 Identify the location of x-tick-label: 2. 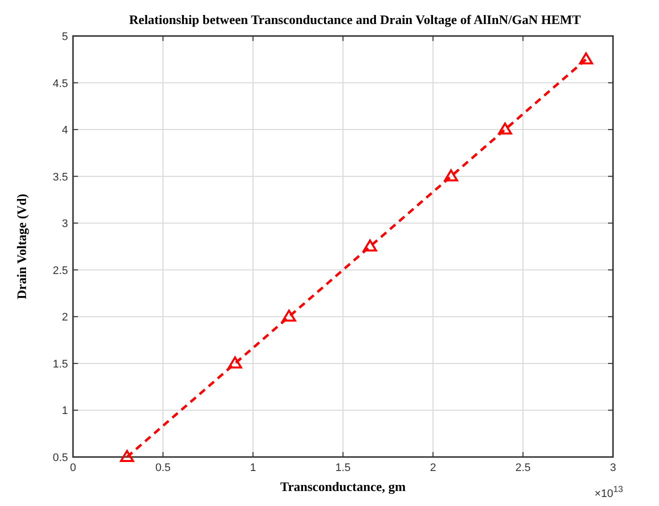
(433, 468).